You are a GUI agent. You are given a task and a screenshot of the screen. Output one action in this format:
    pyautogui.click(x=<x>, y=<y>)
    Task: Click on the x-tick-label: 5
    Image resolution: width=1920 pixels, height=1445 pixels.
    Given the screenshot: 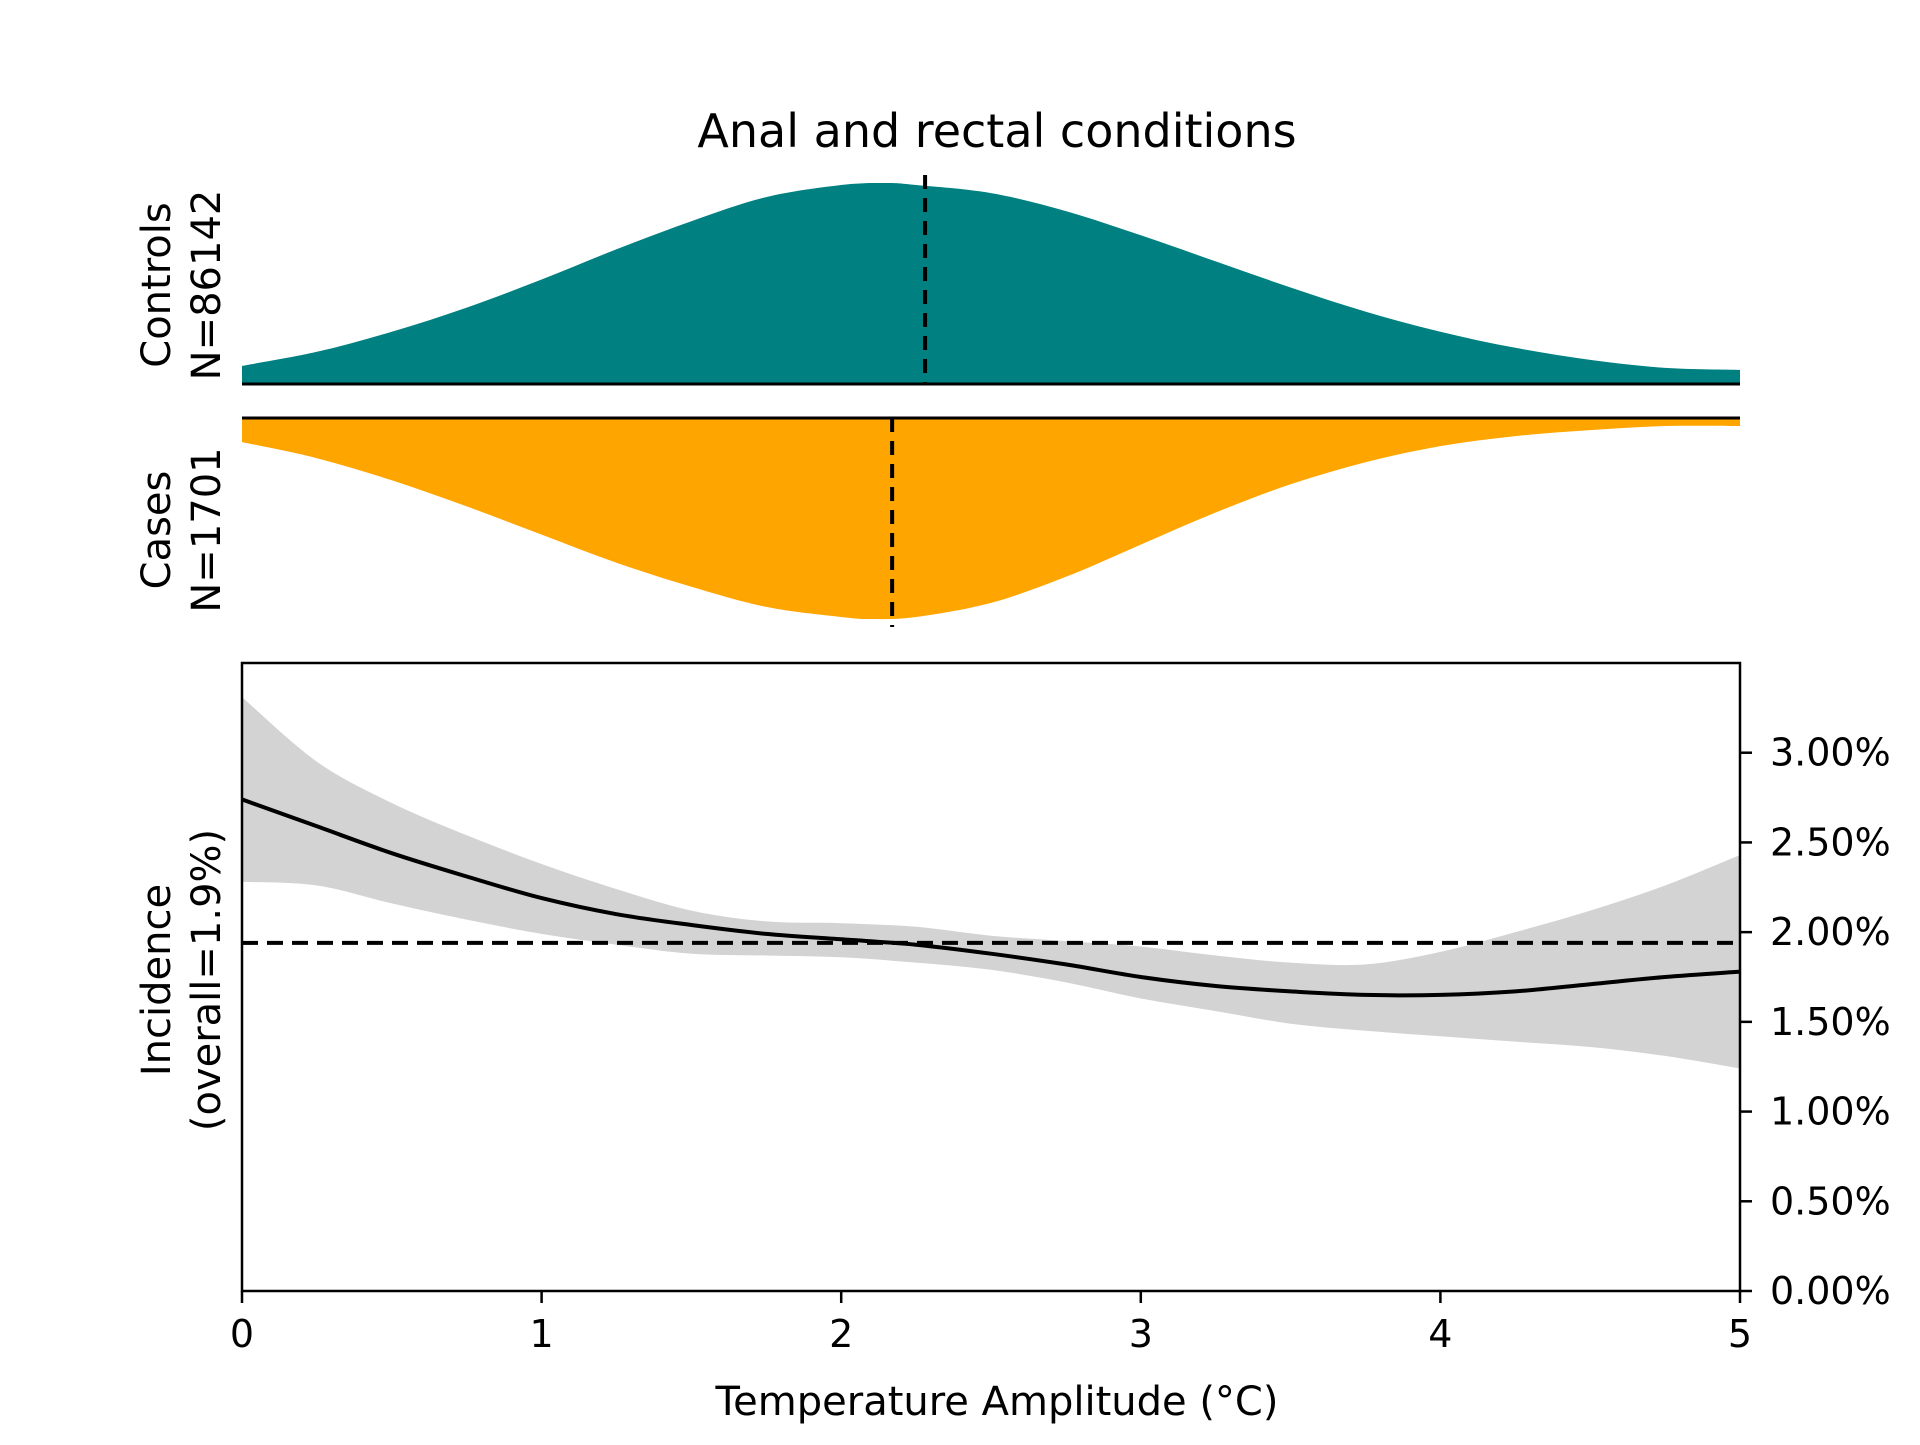 What is the action you would take?
    pyautogui.click(x=1740, y=1334)
    